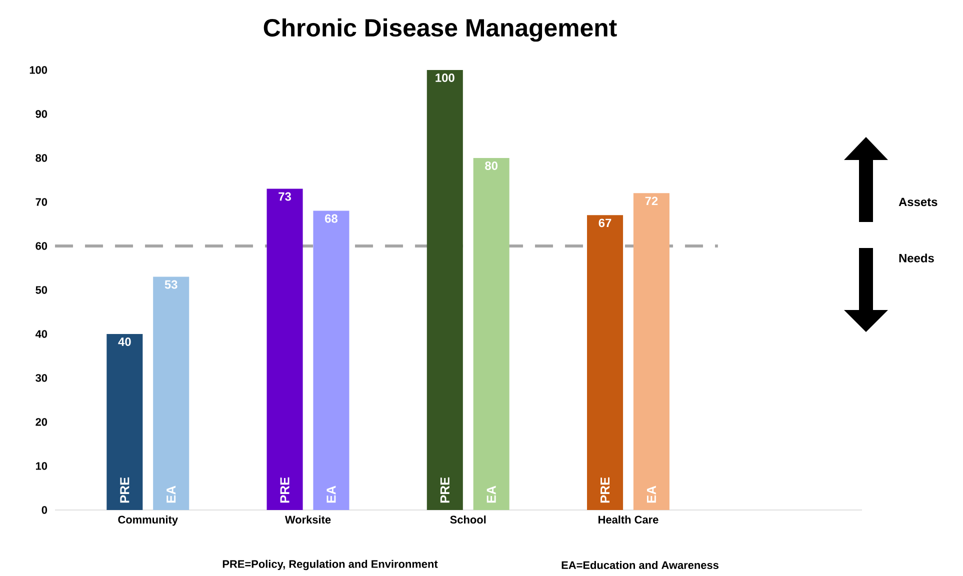 The height and width of the screenshot is (576, 963). I want to click on y-tick-label: 10, so click(42, 466).